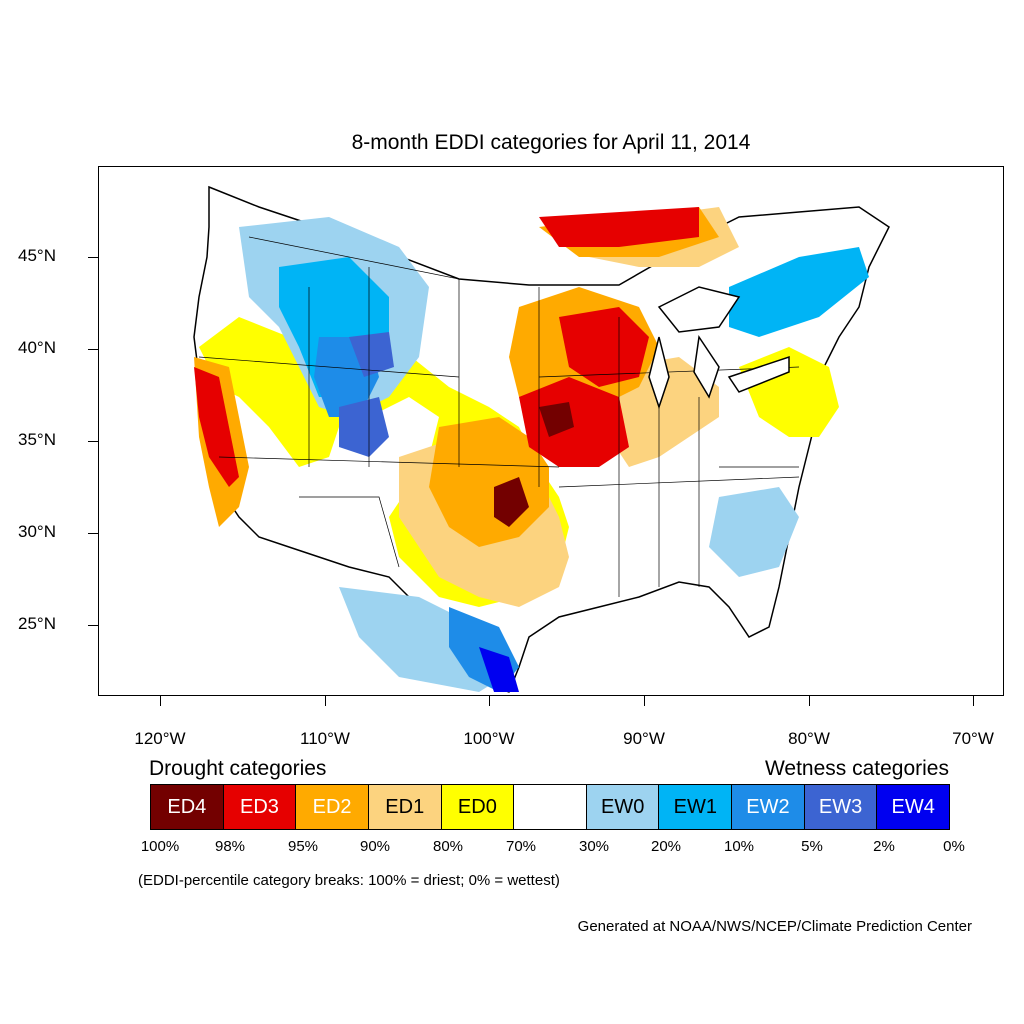  I want to click on legend-box-ew0: EW0, so click(623, 807).